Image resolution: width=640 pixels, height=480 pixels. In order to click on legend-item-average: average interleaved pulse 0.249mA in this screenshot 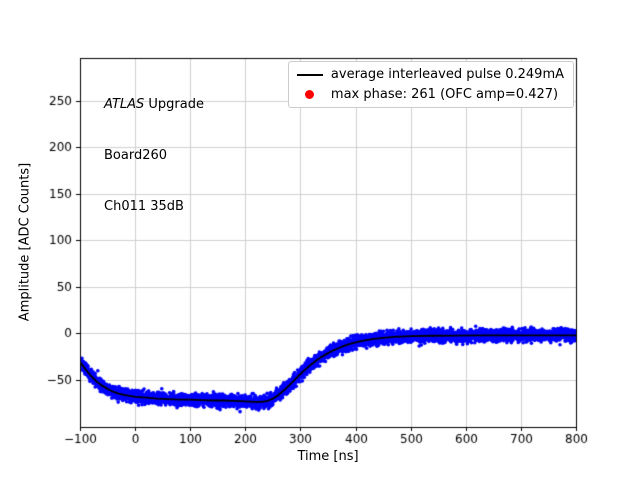, I will do `click(430, 74)`.